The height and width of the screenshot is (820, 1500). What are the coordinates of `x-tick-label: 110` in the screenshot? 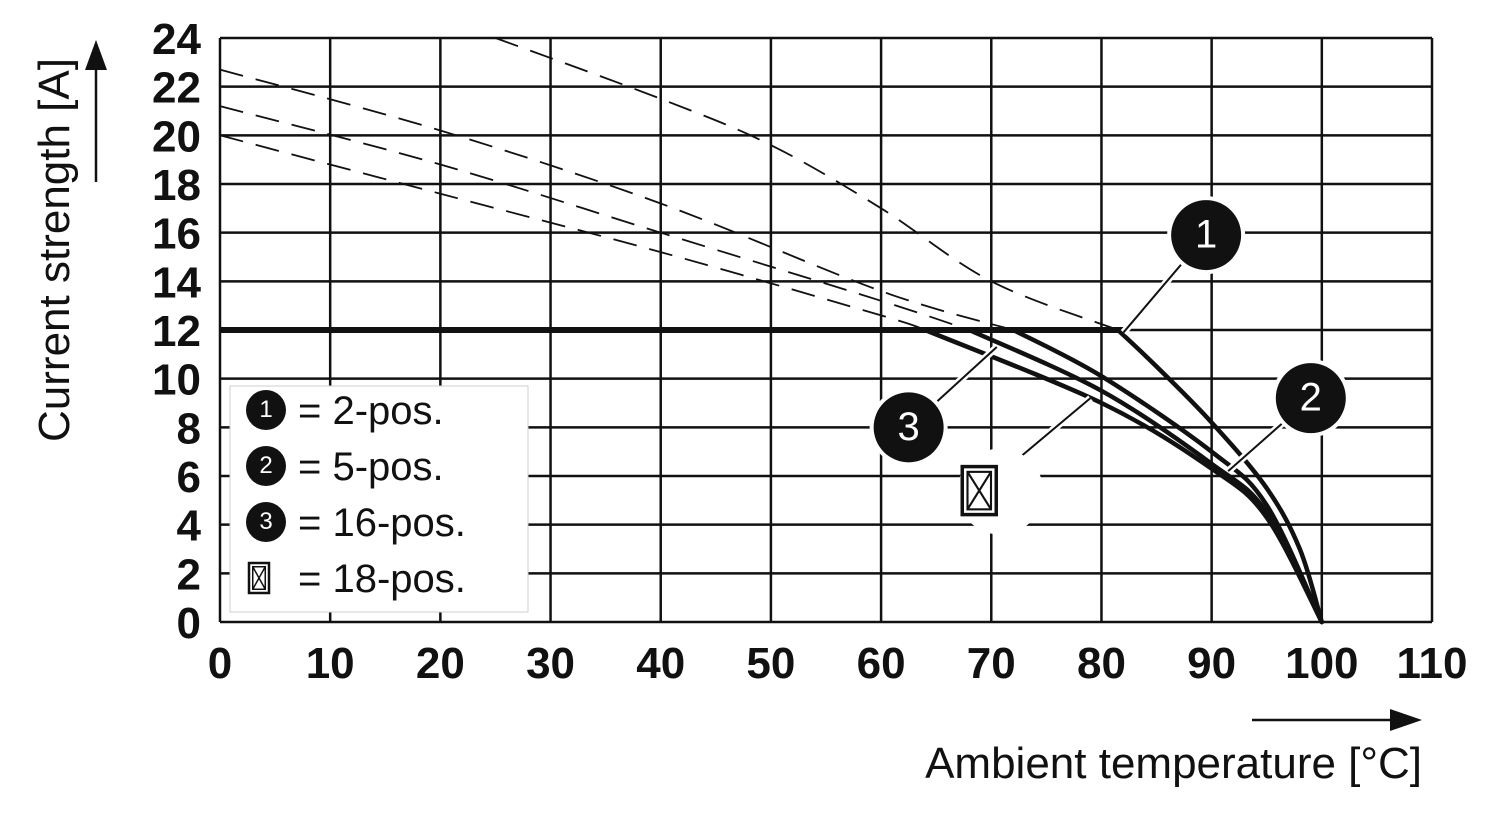 It's located at (1432, 663).